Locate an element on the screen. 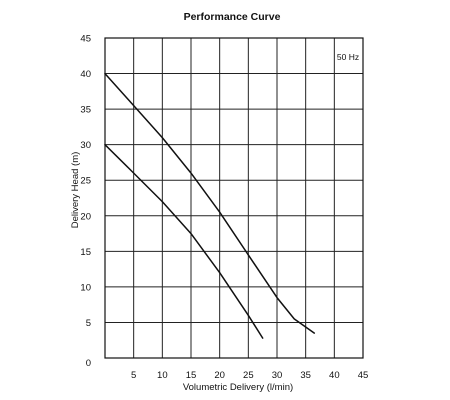 The height and width of the screenshot is (400, 450). frequency-annotation: 50 Hz is located at coordinates (348, 57).